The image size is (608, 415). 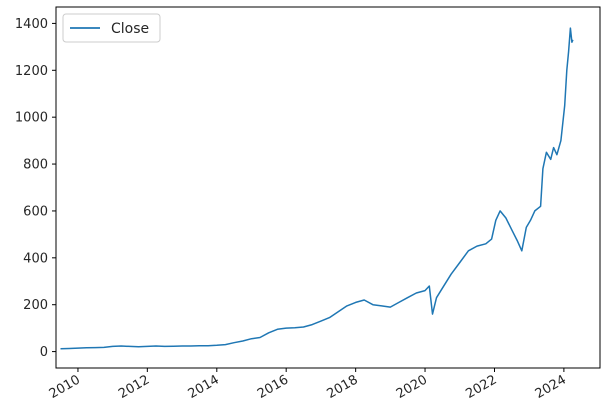 I want to click on y-tick-label: 0, so click(x=44, y=352).